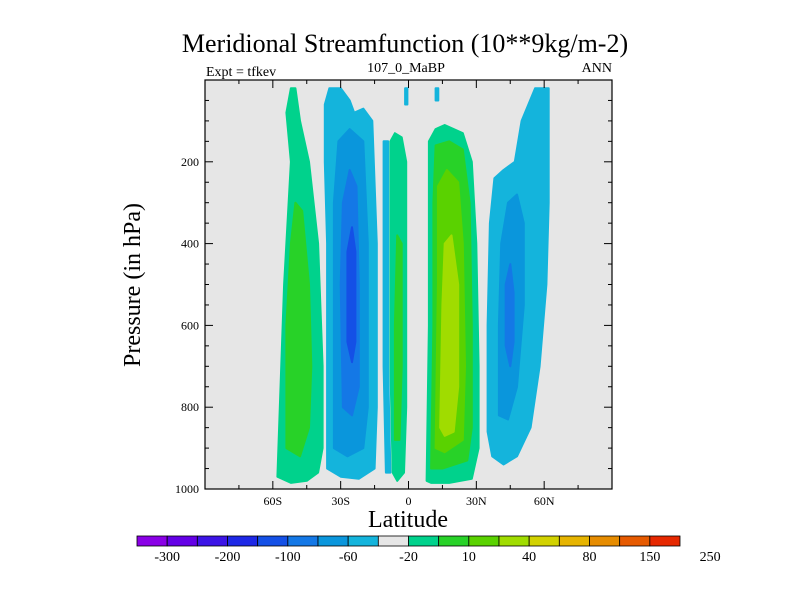 This screenshot has height=600, width=800. What do you see at coordinates (187, 489) in the screenshot?
I see `y-tick-label: 1000` at bounding box center [187, 489].